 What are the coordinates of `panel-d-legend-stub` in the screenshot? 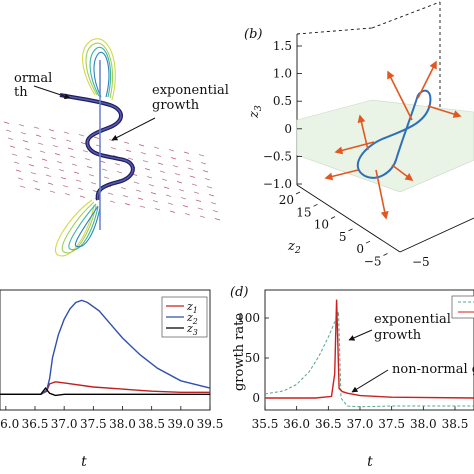 It's located at (462, 307).